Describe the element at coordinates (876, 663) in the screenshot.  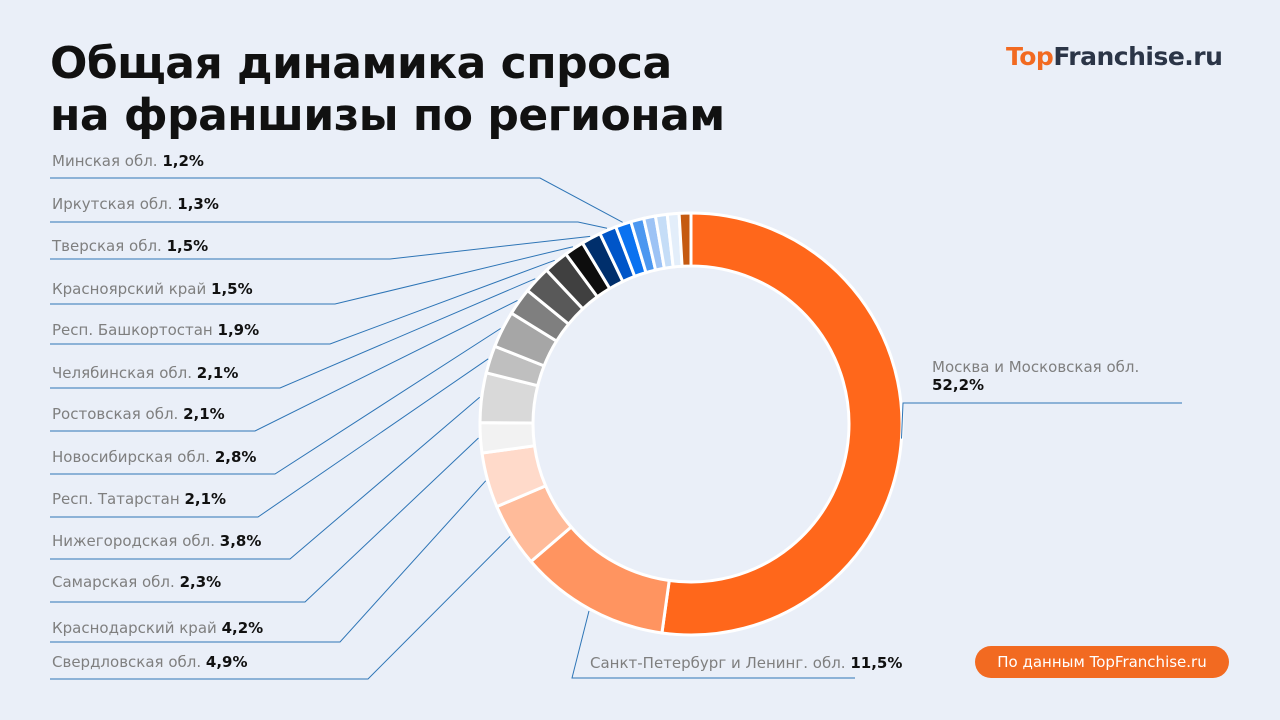
I see `slice-label-value: 11,5%` at that location.